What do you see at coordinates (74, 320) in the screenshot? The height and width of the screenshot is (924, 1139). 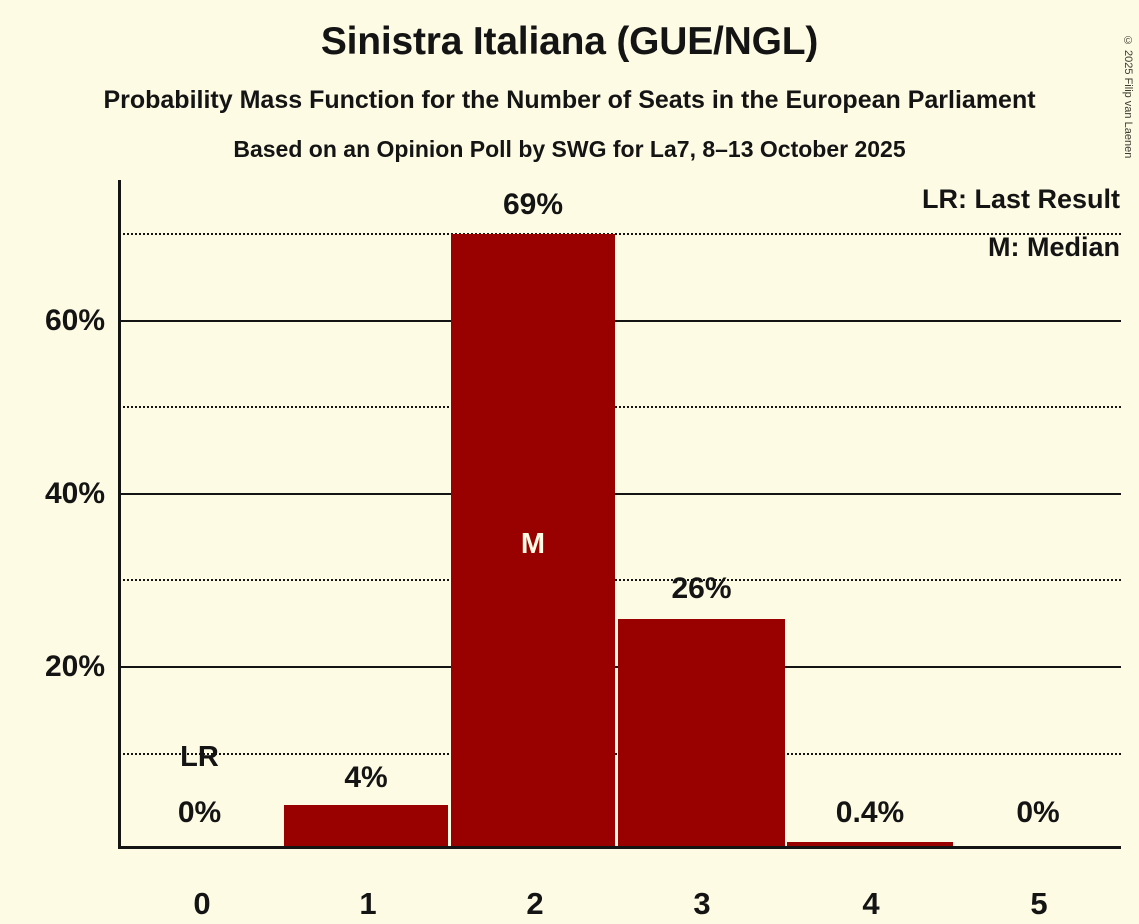 I see `y-tick-label-60: 60%` at bounding box center [74, 320].